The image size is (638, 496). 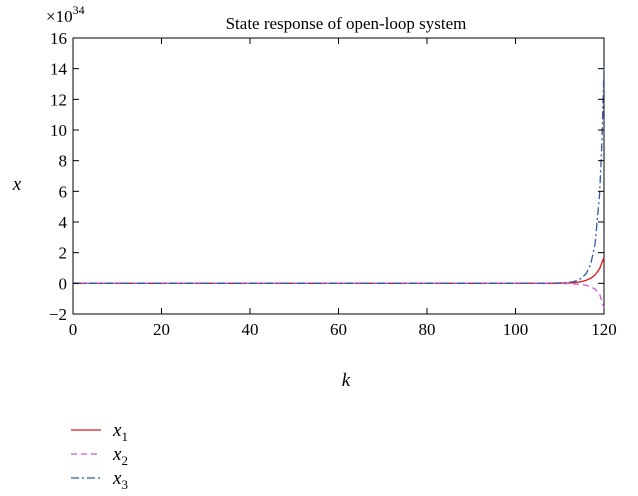 What do you see at coordinates (161, 329) in the screenshot?
I see `x-tick-label: 20` at bounding box center [161, 329].